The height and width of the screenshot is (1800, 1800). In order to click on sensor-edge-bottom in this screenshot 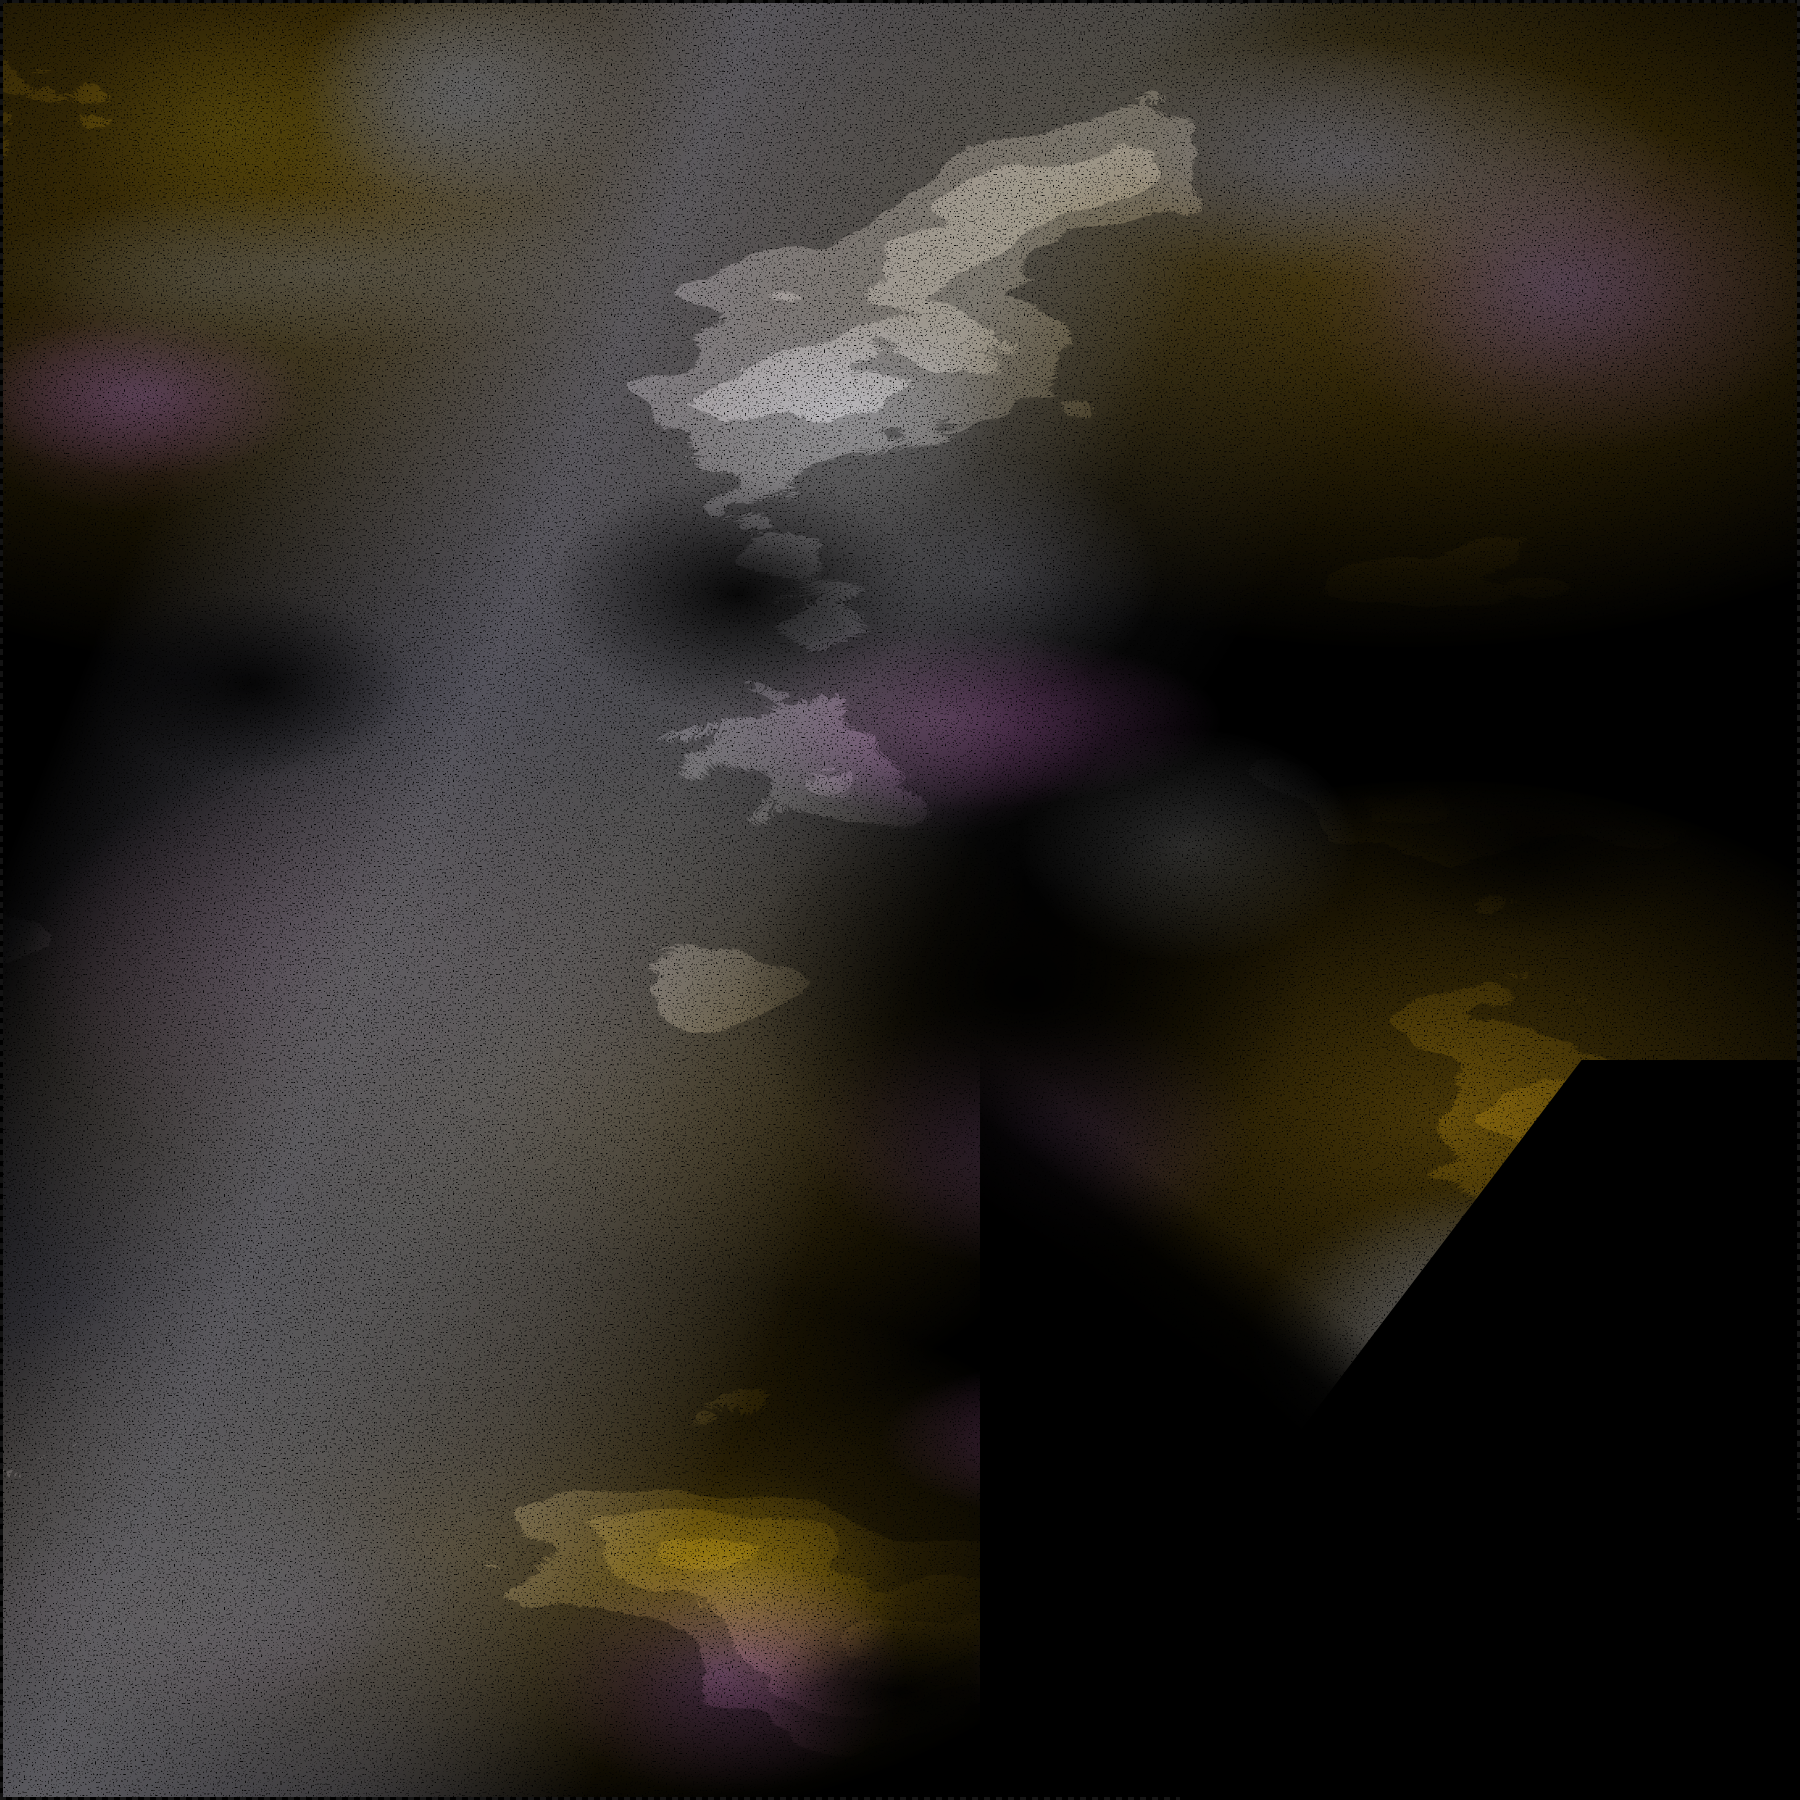, I will do `click(590, 1798)`.